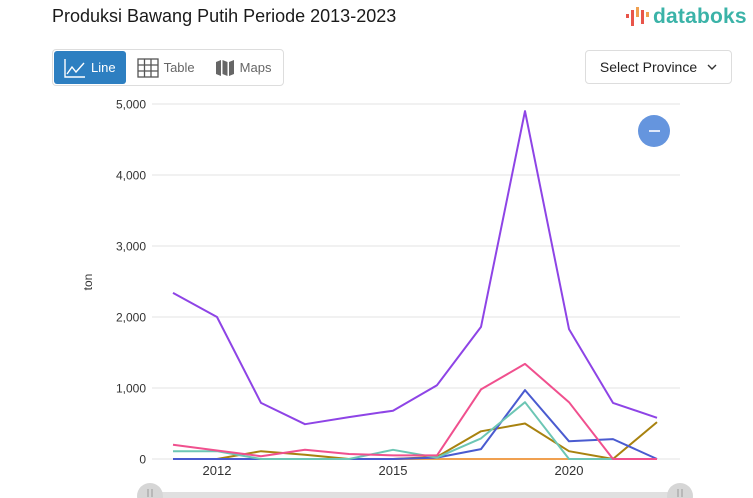  I want to click on y-tick-label: 2,000, so click(131, 318).